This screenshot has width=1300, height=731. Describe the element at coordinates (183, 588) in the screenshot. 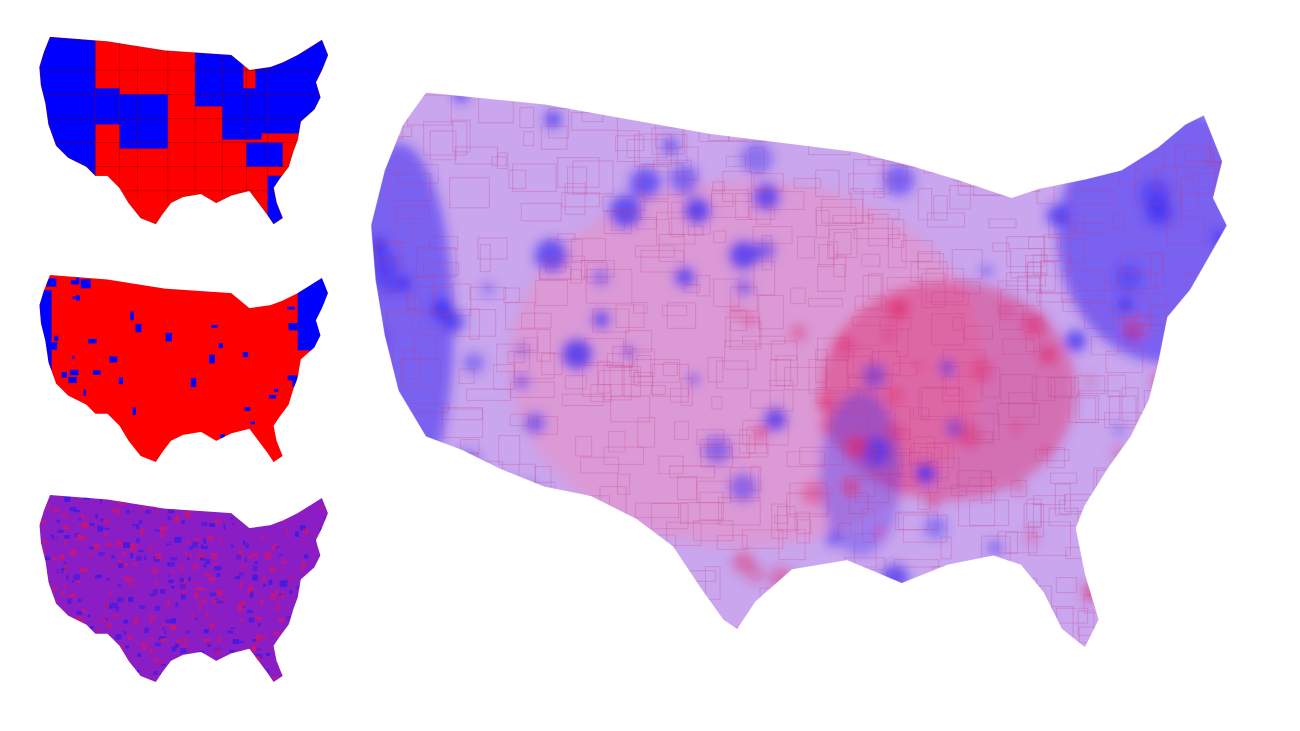

I see `county-blend-map` at that location.